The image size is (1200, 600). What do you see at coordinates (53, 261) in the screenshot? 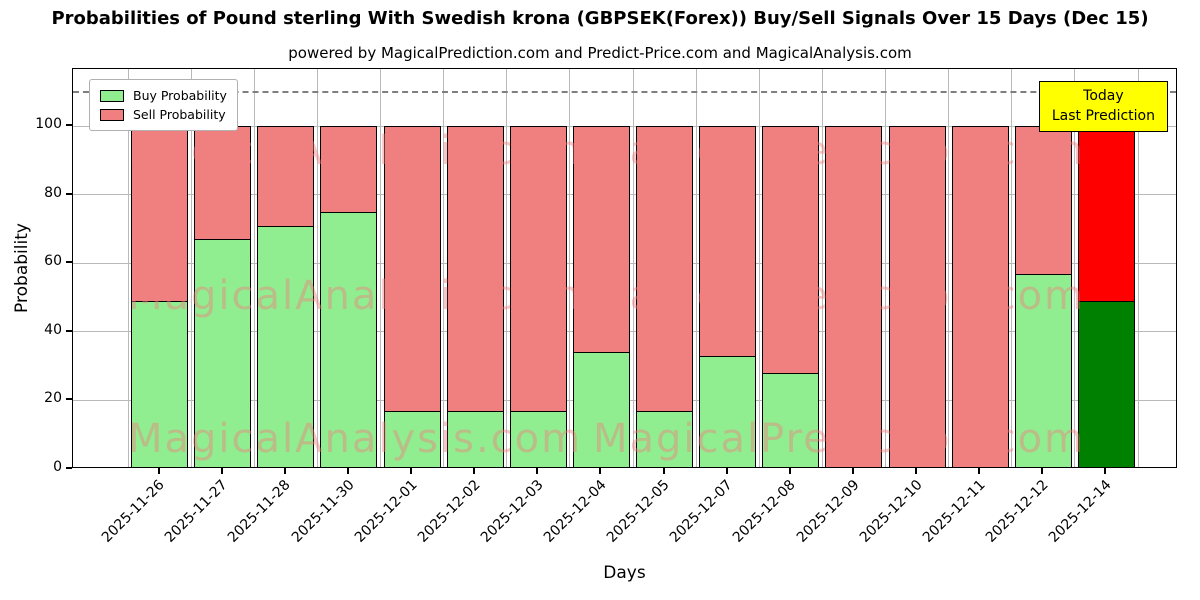
I see `y-tick-label: 60` at bounding box center [53, 261].